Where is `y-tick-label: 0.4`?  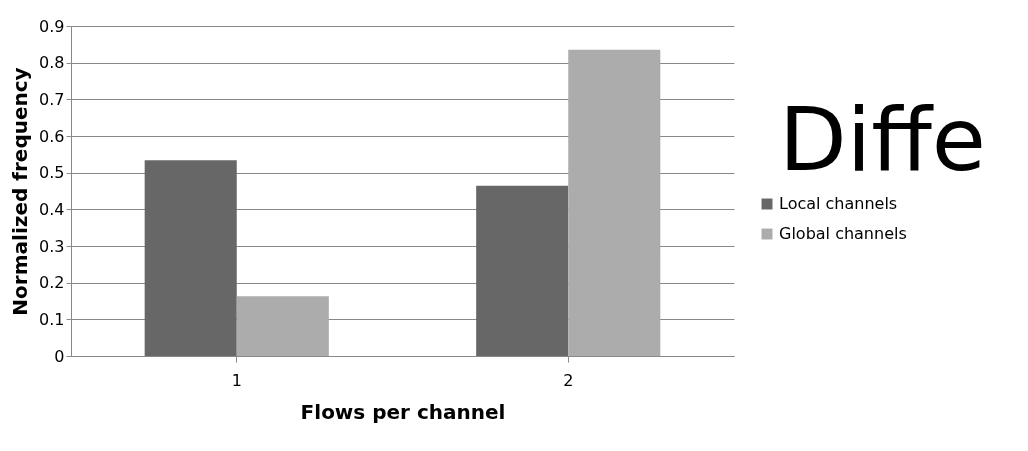 y-tick-label: 0.4 is located at coordinates (52, 209).